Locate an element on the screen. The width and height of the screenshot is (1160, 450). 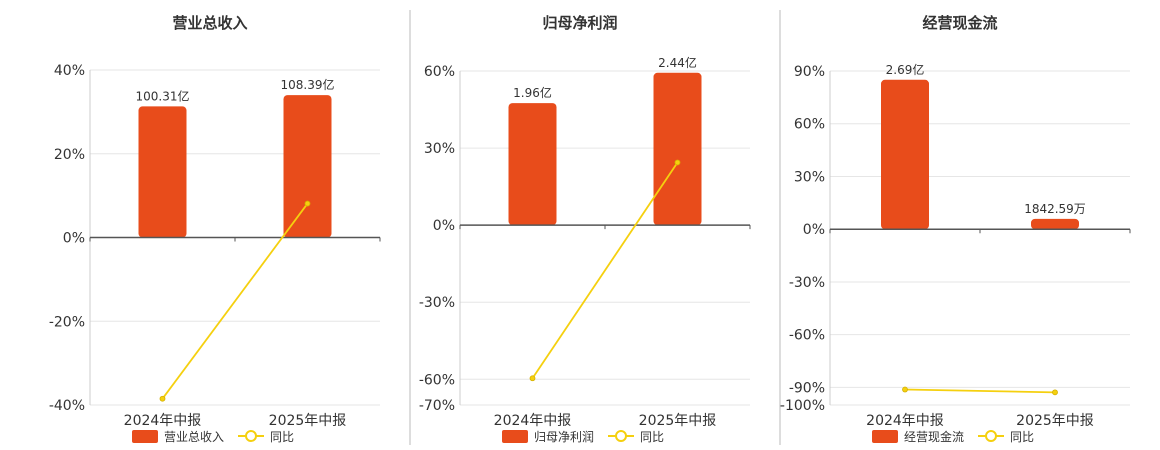
chart-title: 归母净利润 is located at coordinates (579, 23).